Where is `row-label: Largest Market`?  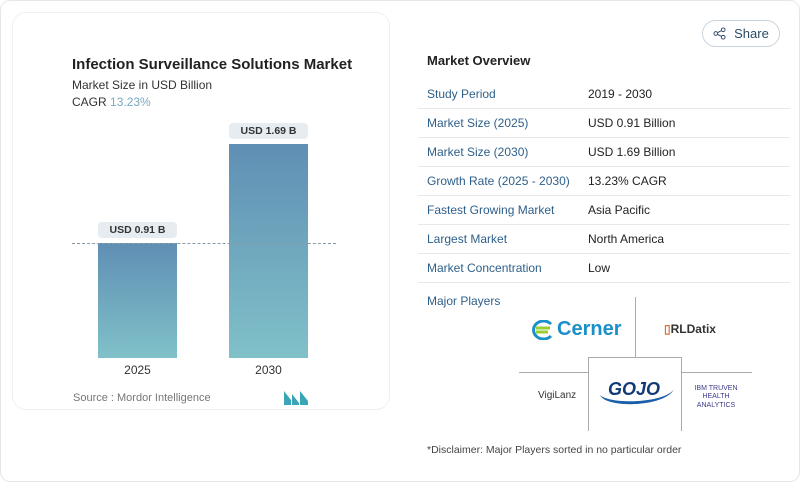 row-label: Largest Market is located at coordinates (467, 239).